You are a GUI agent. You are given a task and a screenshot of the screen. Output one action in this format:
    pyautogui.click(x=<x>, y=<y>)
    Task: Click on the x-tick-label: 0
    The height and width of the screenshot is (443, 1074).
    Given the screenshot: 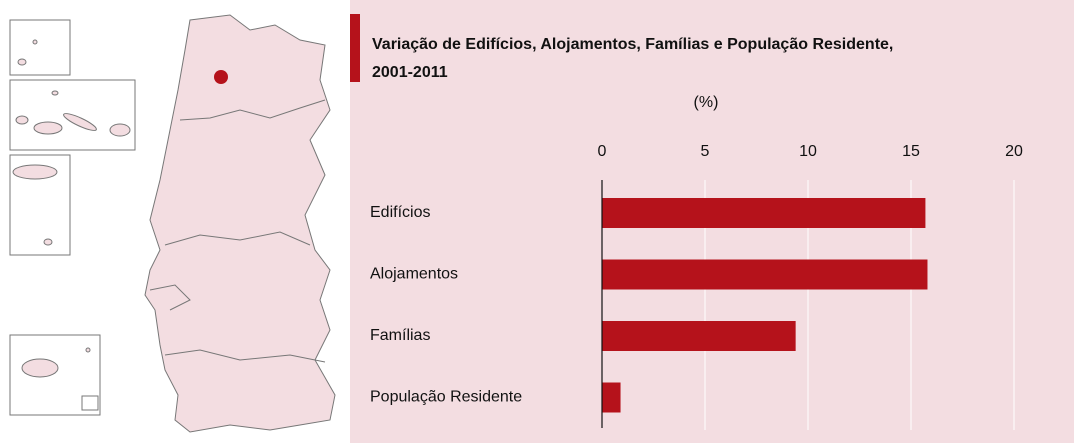 What is the action you would take?
    pyautogui.click(x=602, y=151)
    